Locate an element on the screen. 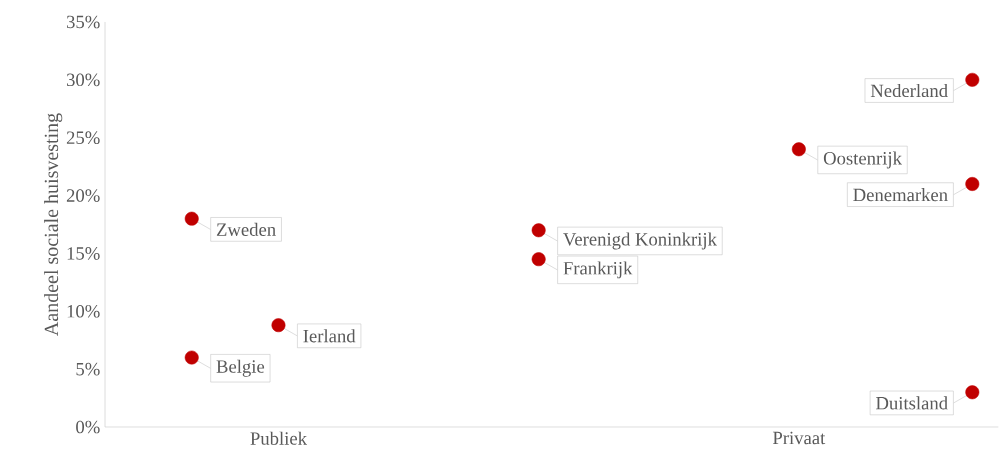 This screenshot has width=1005, height=456. series-label: Frankrijk is located at coordinates (598, 270).